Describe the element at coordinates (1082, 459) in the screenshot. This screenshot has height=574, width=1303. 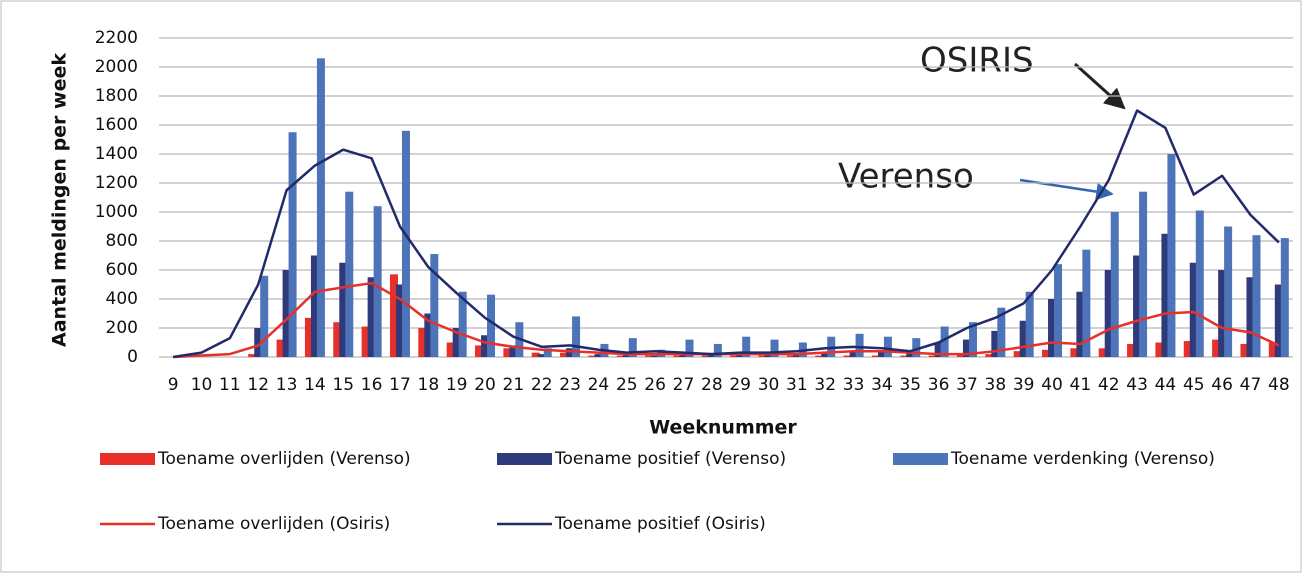
I see `legend-label: Toename verdenking (Verenso)` at that location.